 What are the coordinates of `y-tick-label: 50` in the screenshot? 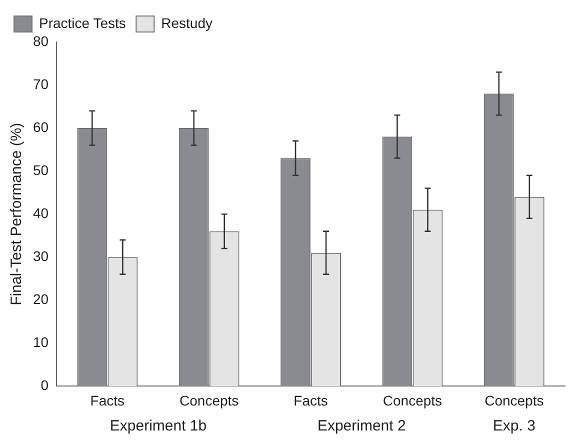 It's located at (40, 170).